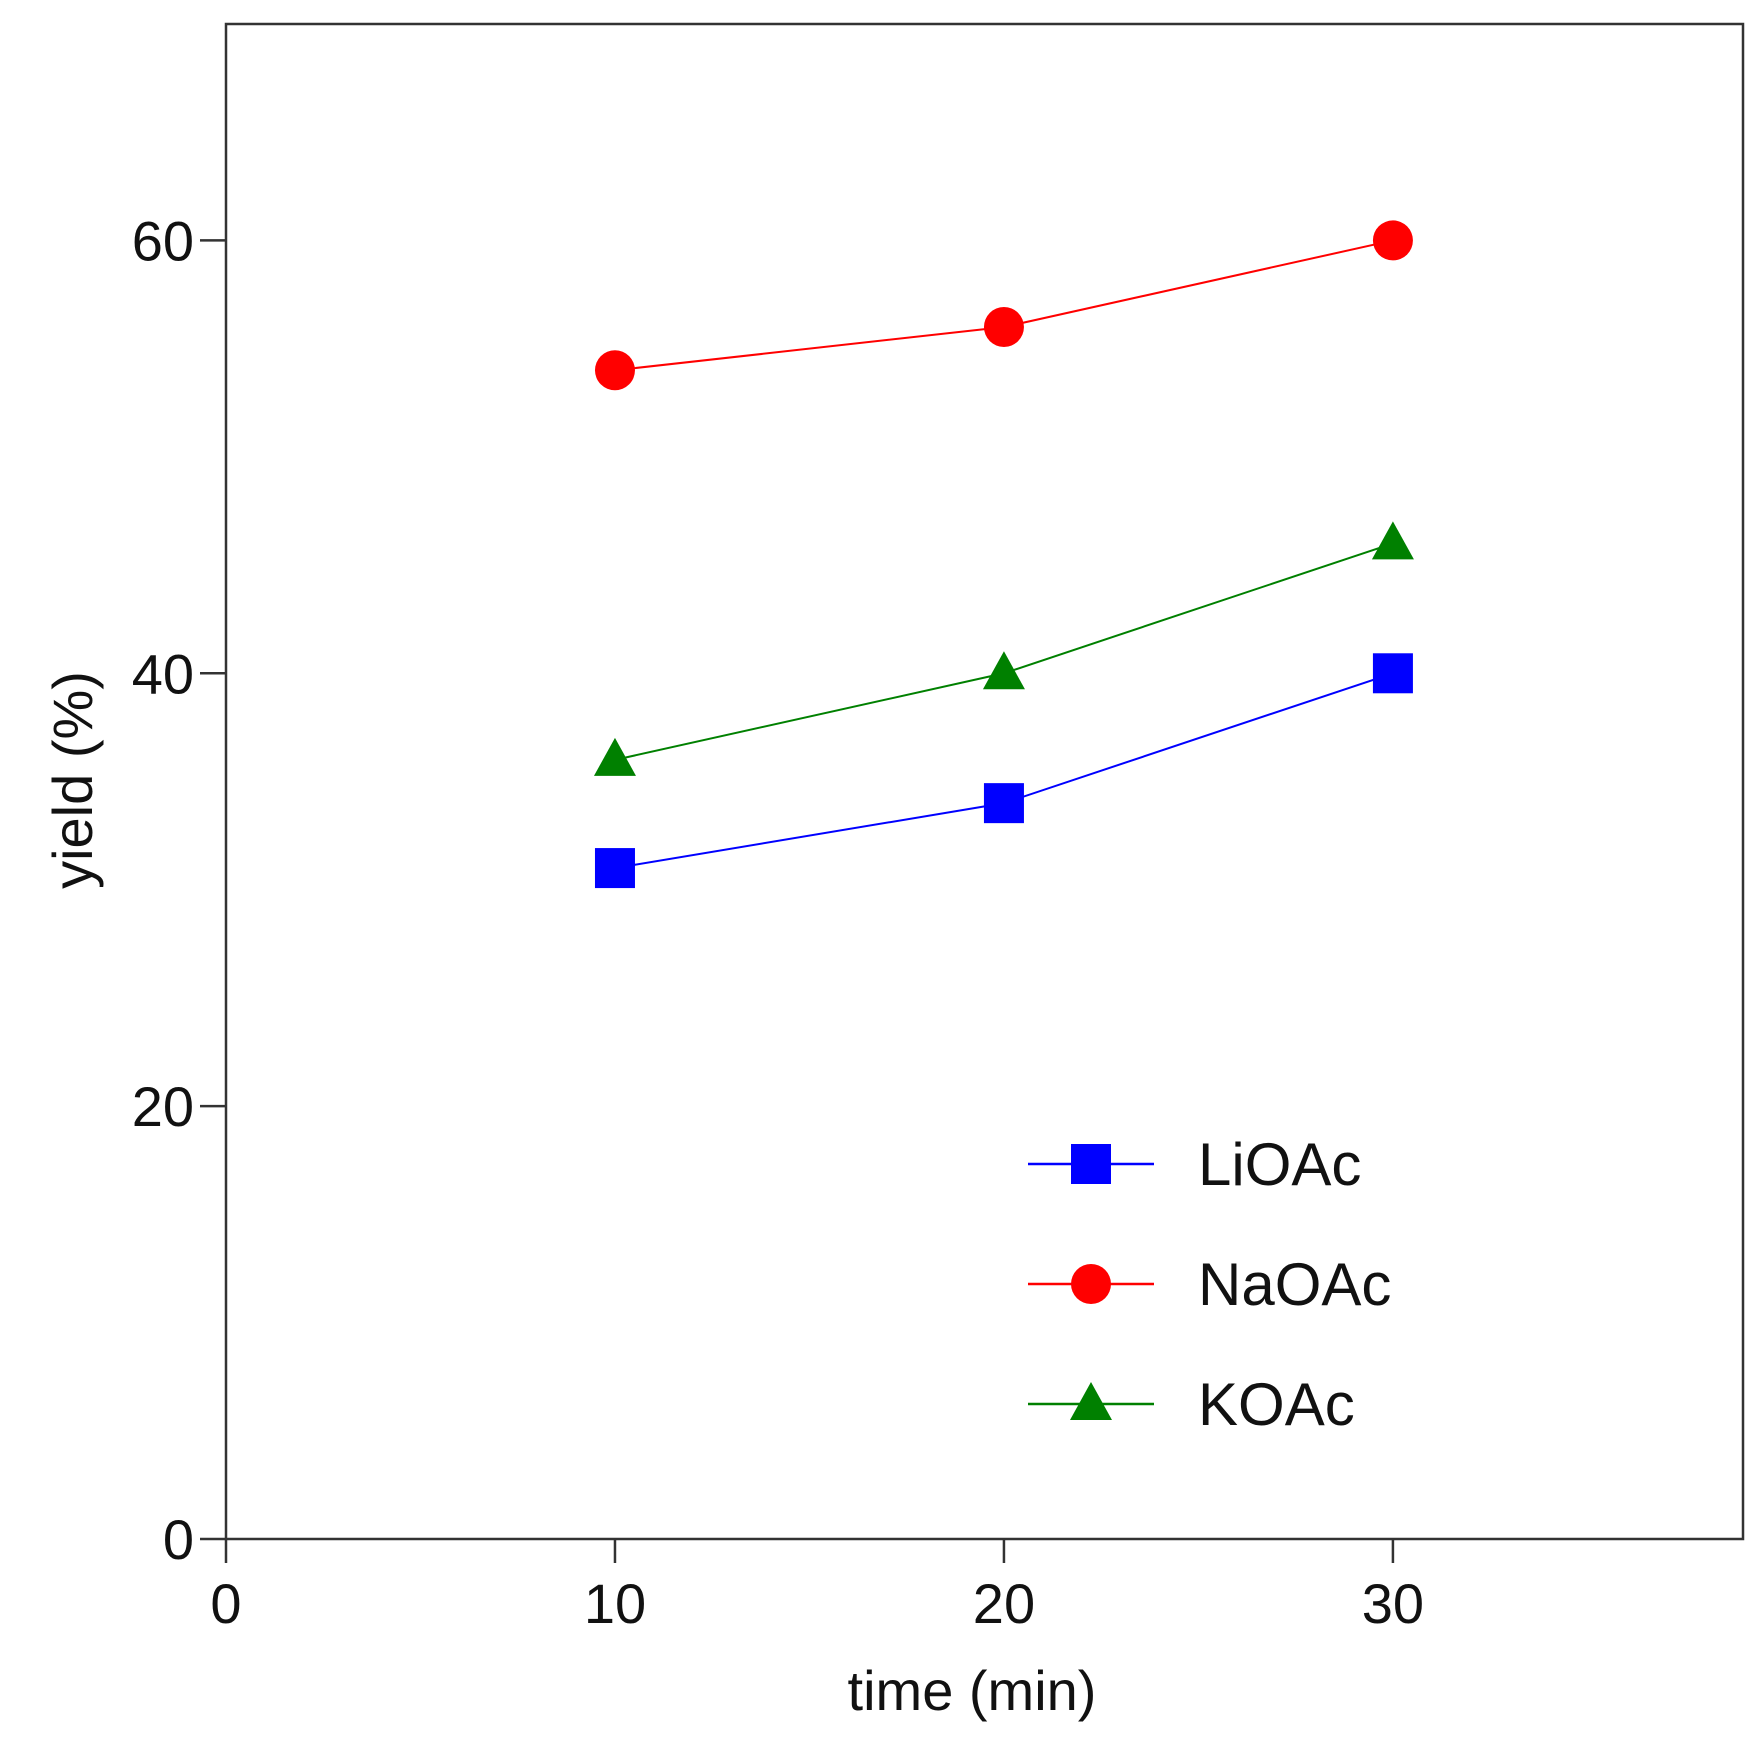 The image size is (1759, 1743). I want to click on y-axis-ticks: 0 20 40 60, so click(179, 890).